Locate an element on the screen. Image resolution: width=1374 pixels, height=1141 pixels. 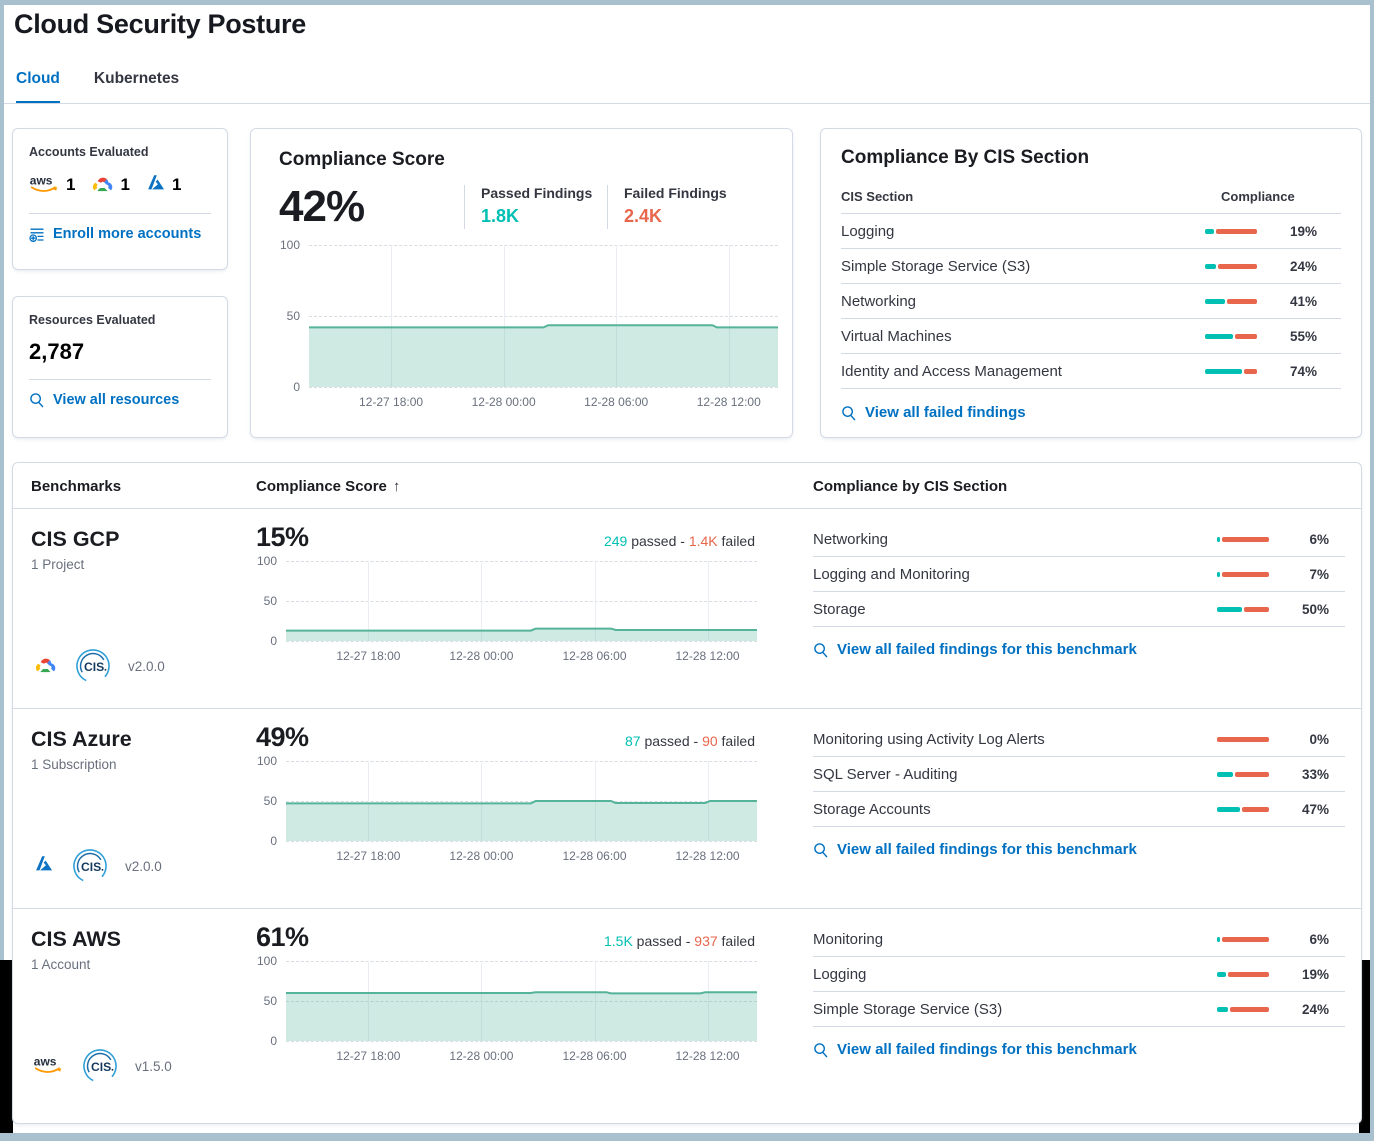
azure-count: 1 is located at coordinates (176, 184).